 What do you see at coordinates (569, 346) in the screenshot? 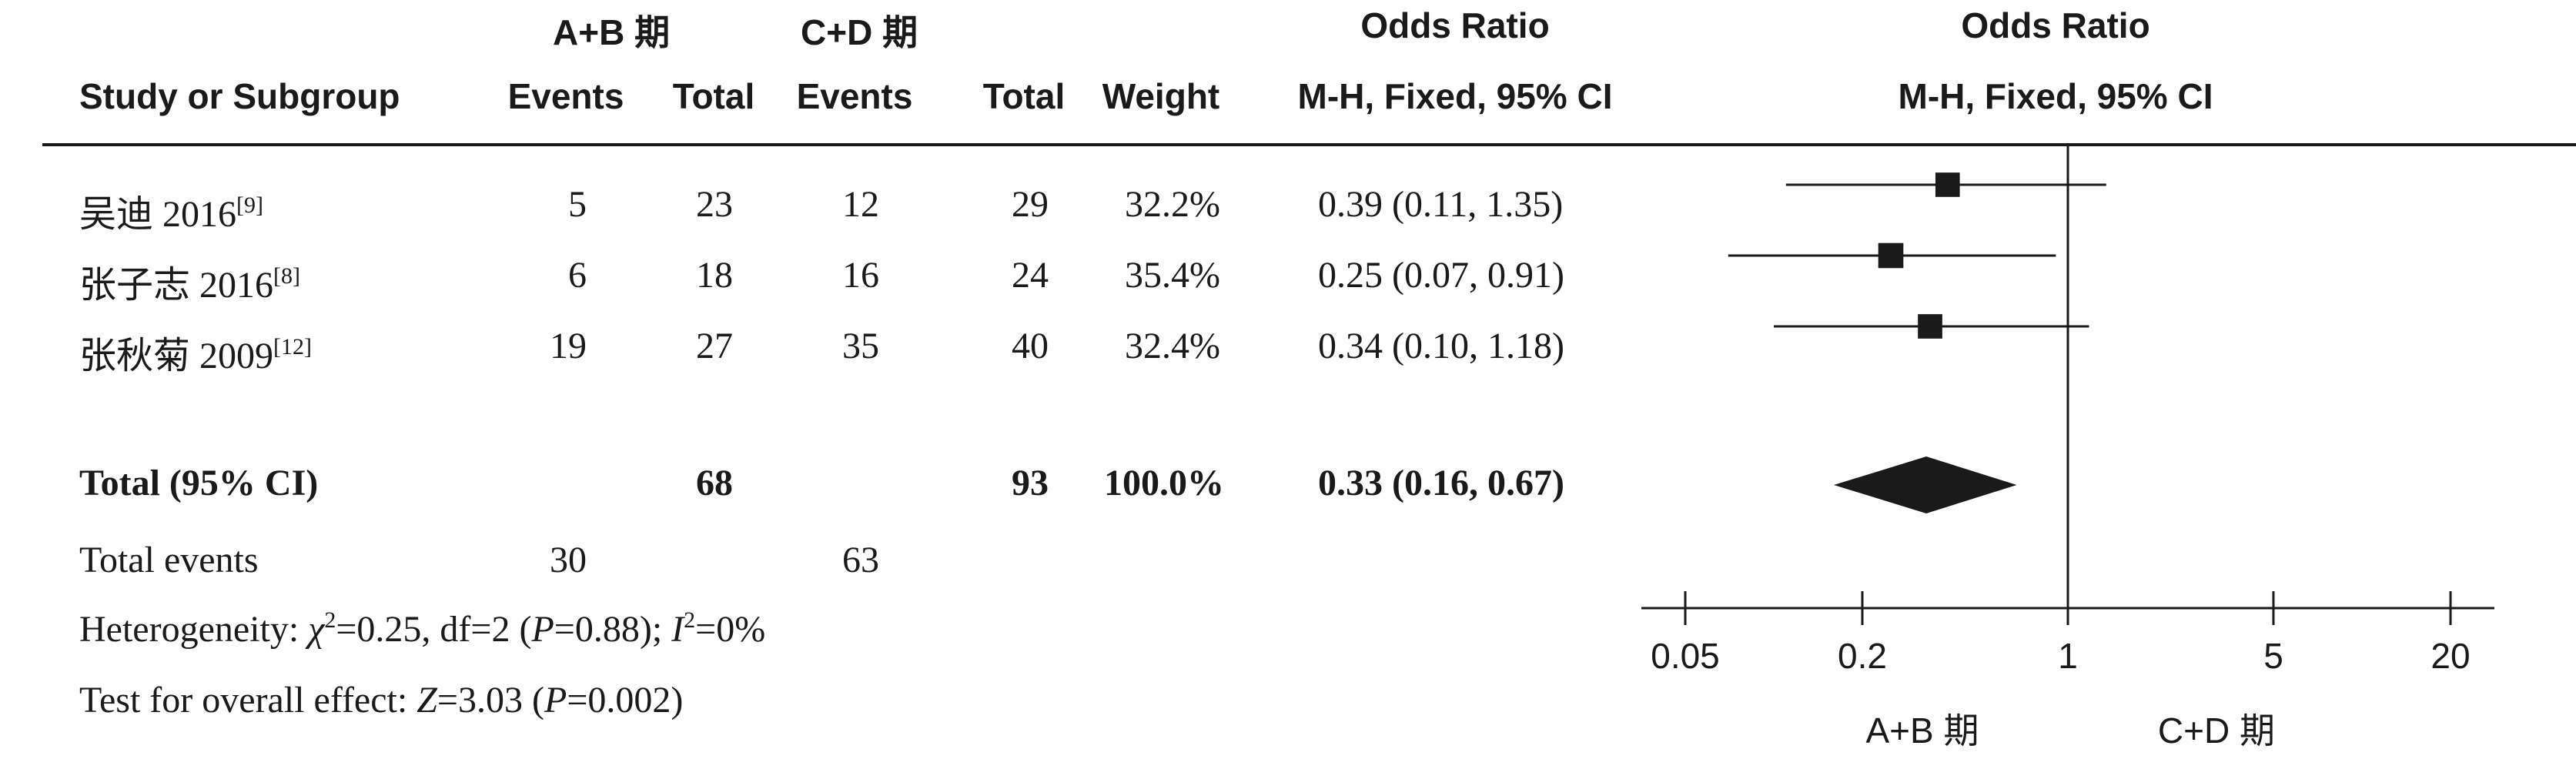
I see `events1-cell: 19` at bounding box center [569, 346].